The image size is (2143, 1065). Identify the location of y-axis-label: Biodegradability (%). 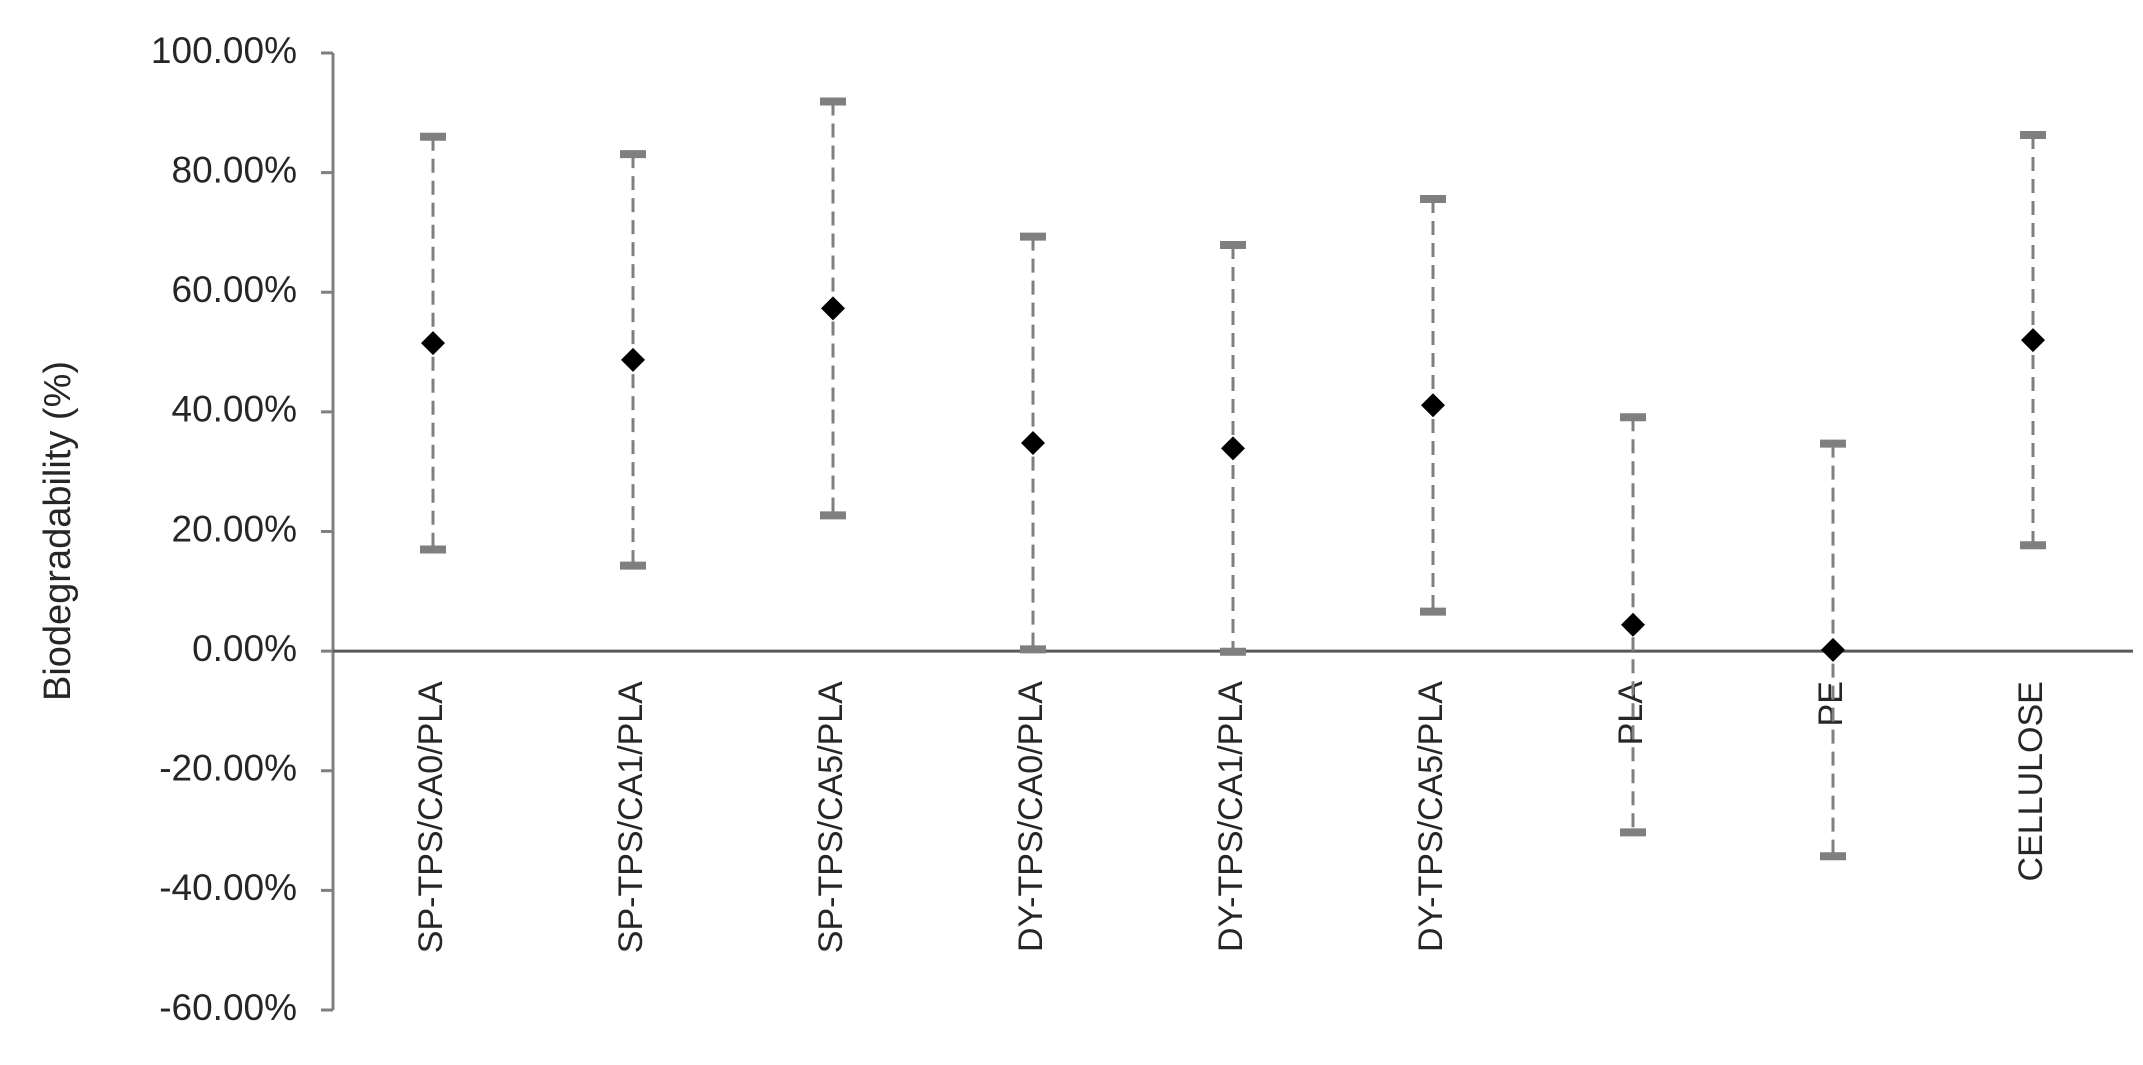
(58, 531).